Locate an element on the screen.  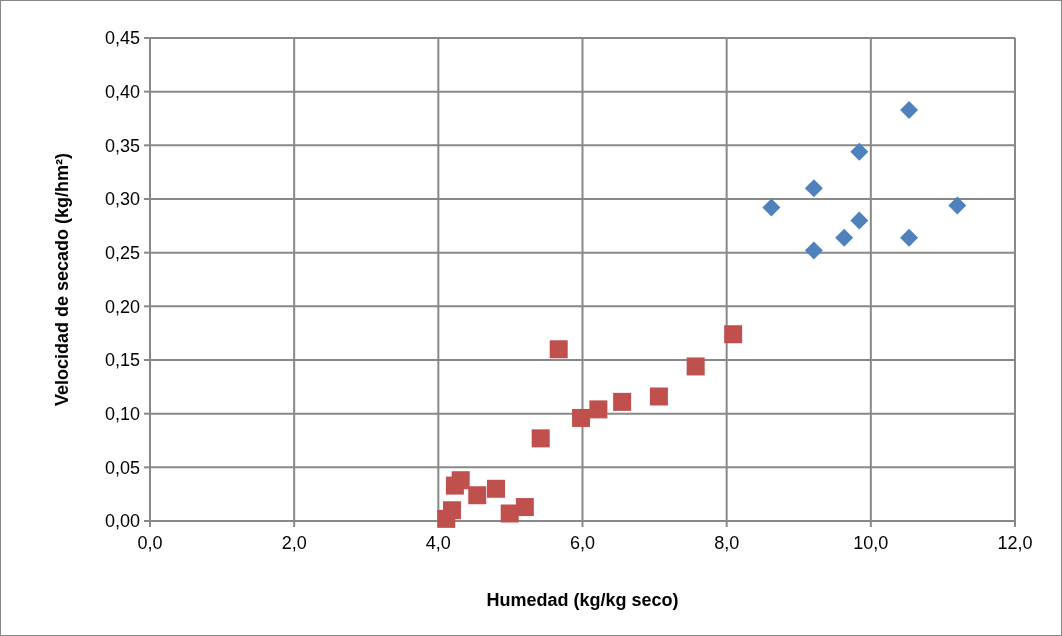
x-tick-label: 12,0 is located at coordinates (1015, 543).